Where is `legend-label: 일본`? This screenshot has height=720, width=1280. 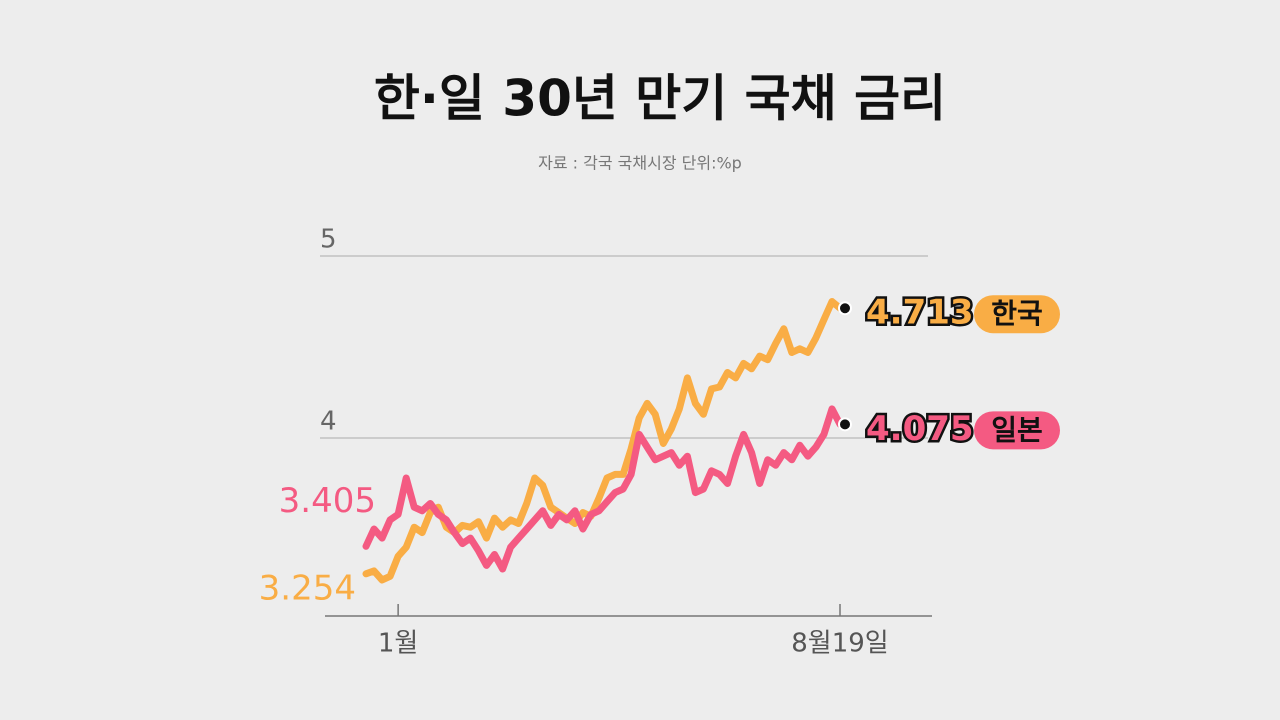
legend-label: 일본 is located at coordinates (1017, 429).